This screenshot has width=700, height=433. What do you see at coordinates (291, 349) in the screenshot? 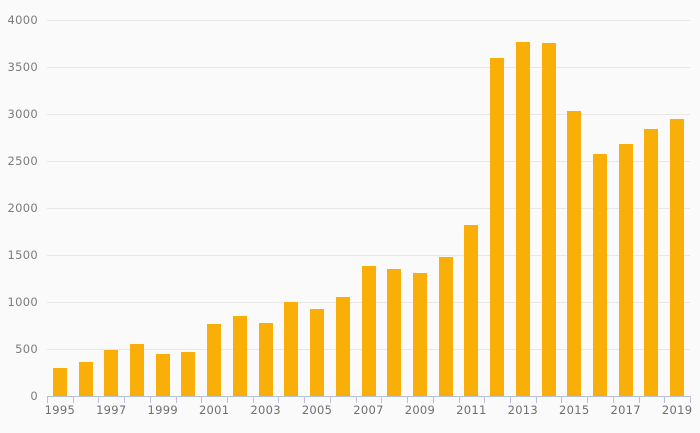
I see `bar-2004` at bounding box center [291, 349].